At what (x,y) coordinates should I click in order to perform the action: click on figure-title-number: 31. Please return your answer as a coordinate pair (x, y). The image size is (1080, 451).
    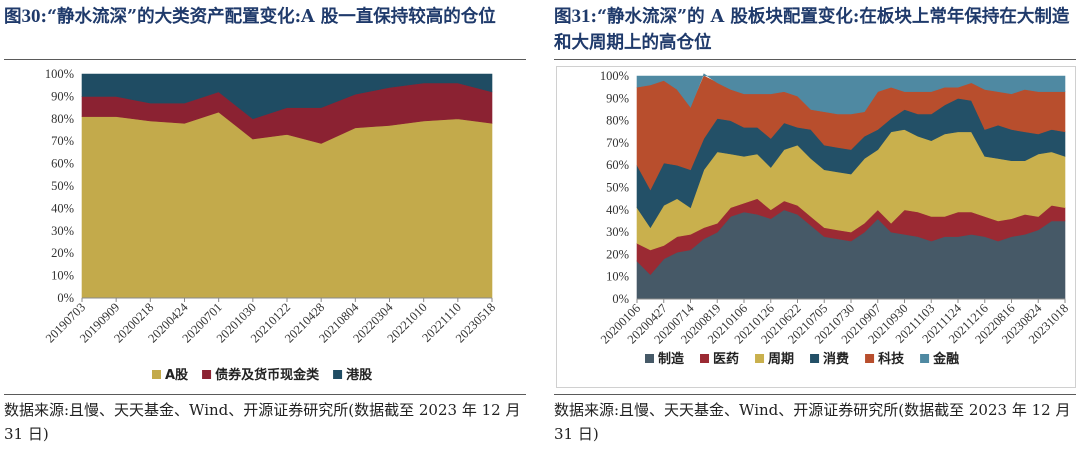
    Looking at the image, I should click on (581, 16).